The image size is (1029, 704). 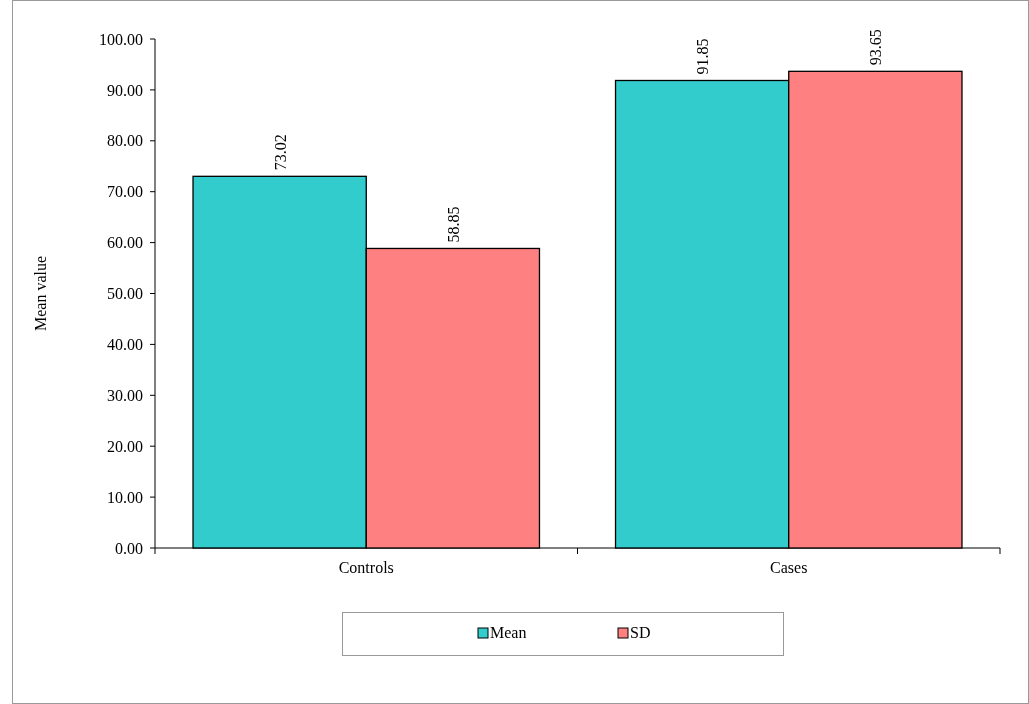 What do you see at coordinates (125, 395) in the screenshot?
I see `y-tick-label: 30.00` at bounding box center [125, 395].